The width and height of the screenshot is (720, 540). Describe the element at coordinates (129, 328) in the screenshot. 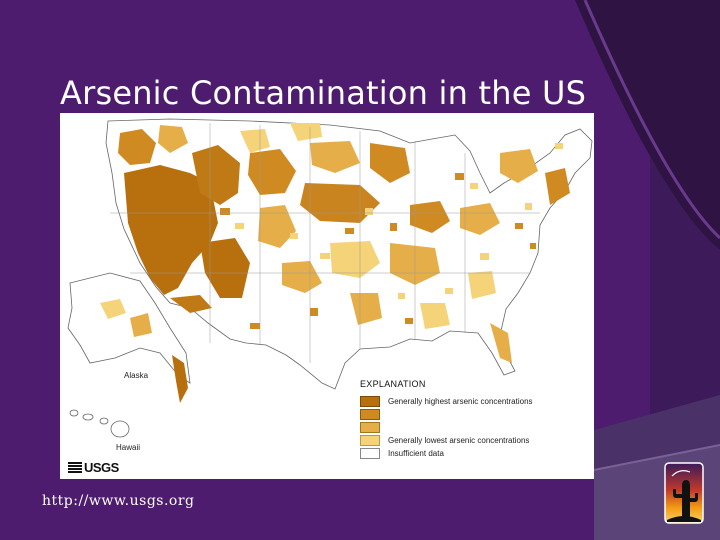

I see `alaska-shape` at that location.